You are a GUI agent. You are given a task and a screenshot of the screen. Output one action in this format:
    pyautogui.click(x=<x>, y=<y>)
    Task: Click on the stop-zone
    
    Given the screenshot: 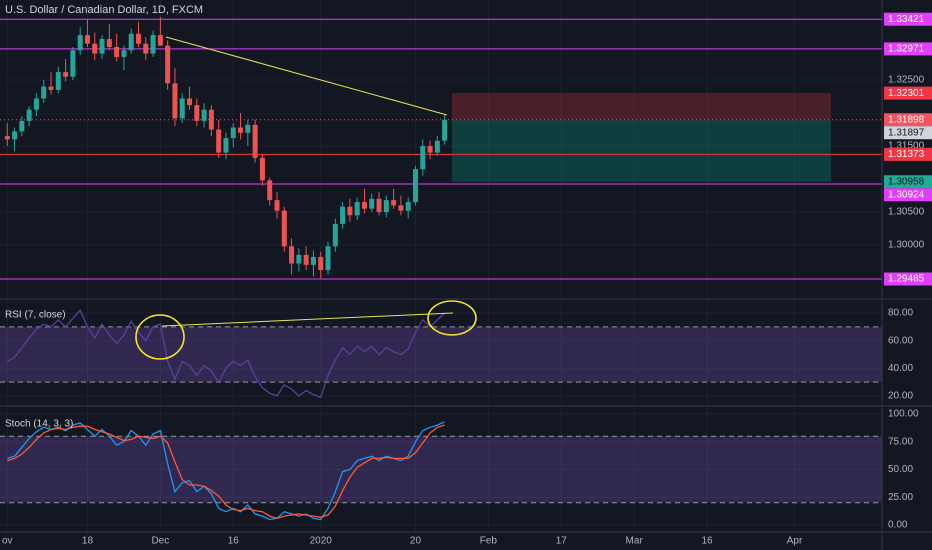 What is the action you would take?
    pyautogui.click(x=641, y=106)
    